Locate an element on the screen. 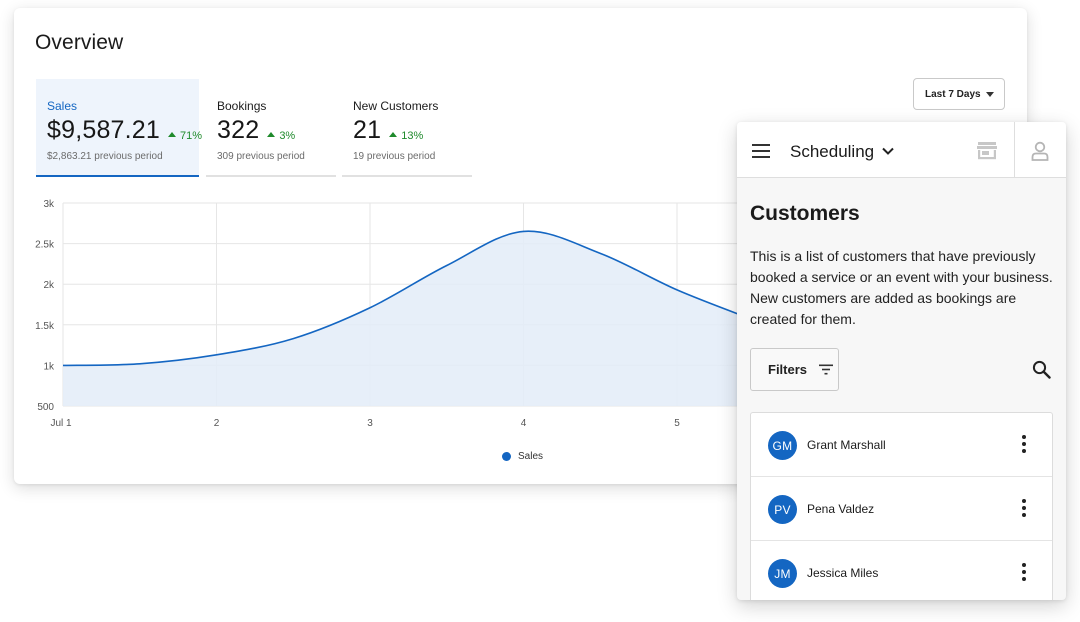 The image size is (1080, 622). stat-label: Sales is located at coordinates (62, 106).